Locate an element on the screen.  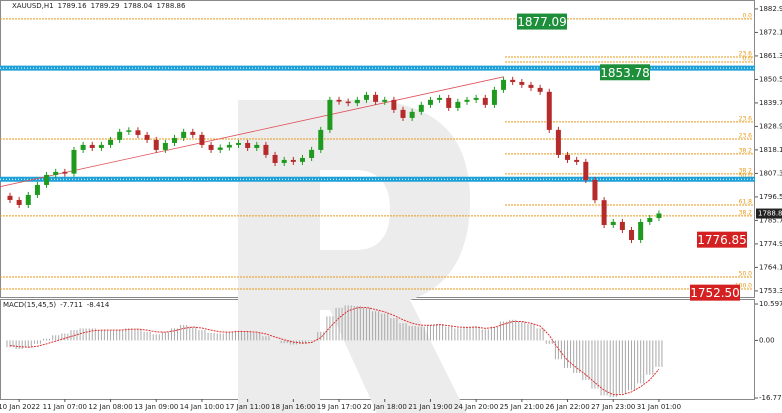
x-tick-label: 11 Jan 07:00 is located at coordinates (65, 407).